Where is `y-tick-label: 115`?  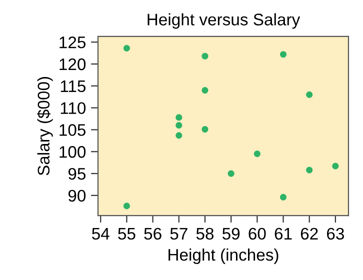
y-tick-label: 115 is located at coordinates (73, 86).